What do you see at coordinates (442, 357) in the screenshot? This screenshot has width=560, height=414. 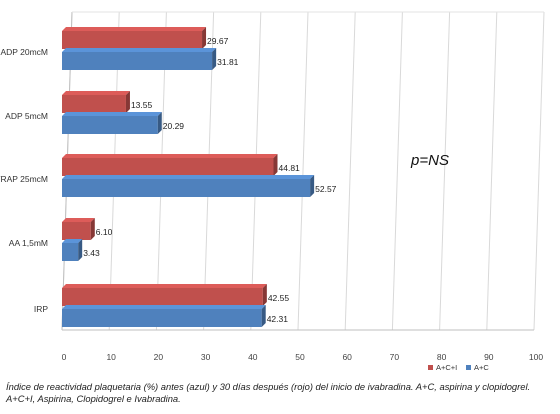 I see `x-tick-label: 80` at bounding box center [442, 357].